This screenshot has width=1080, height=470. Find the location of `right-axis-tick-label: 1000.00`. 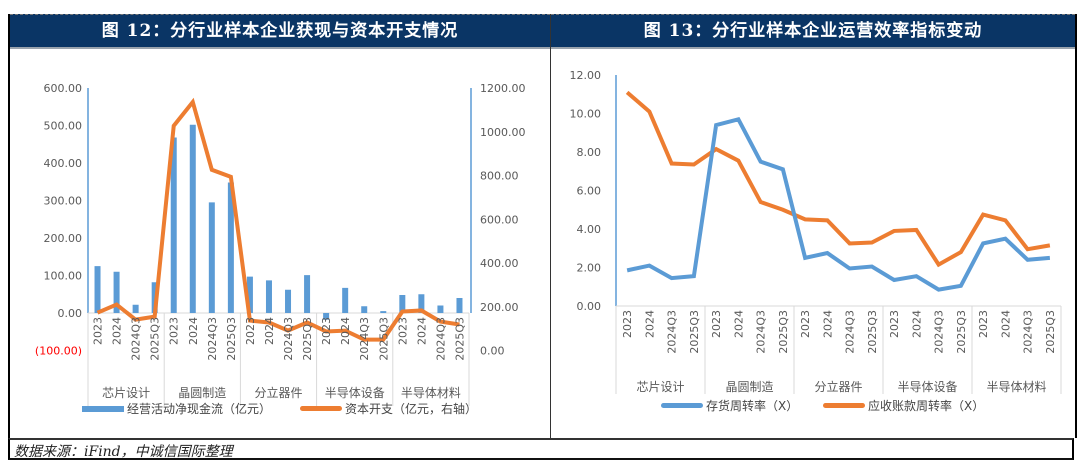

right-axis-tick-label: 1000.00 is located at coordinates (503, 132).